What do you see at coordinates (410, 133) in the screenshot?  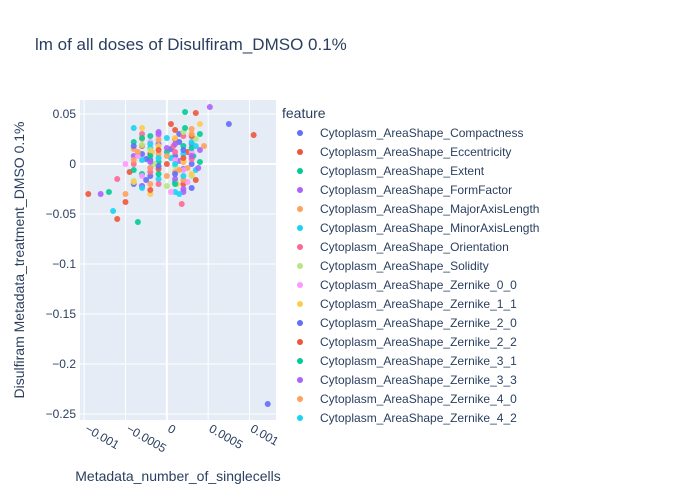 I see `legend-item: Cytoplasm_AreaShape_Compactness` at bounding box center [410, 133].